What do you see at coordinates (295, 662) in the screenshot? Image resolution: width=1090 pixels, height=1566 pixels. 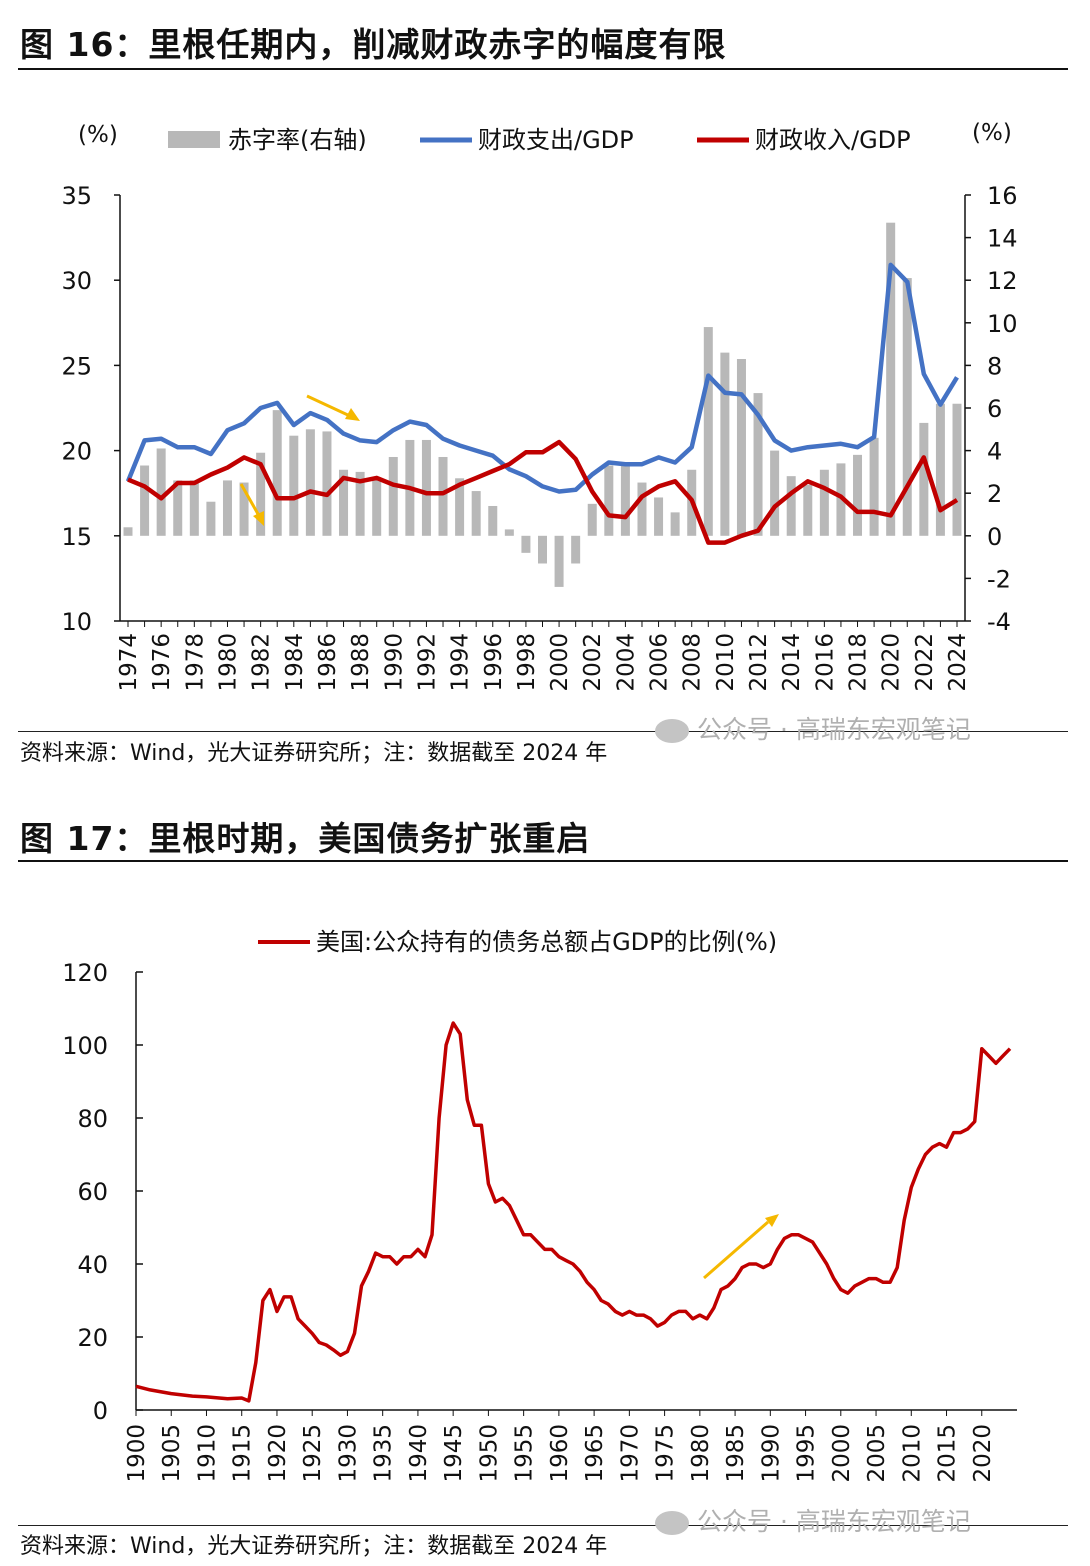 I see `x-tick-label: 1984` at bounding box center [295, 662].